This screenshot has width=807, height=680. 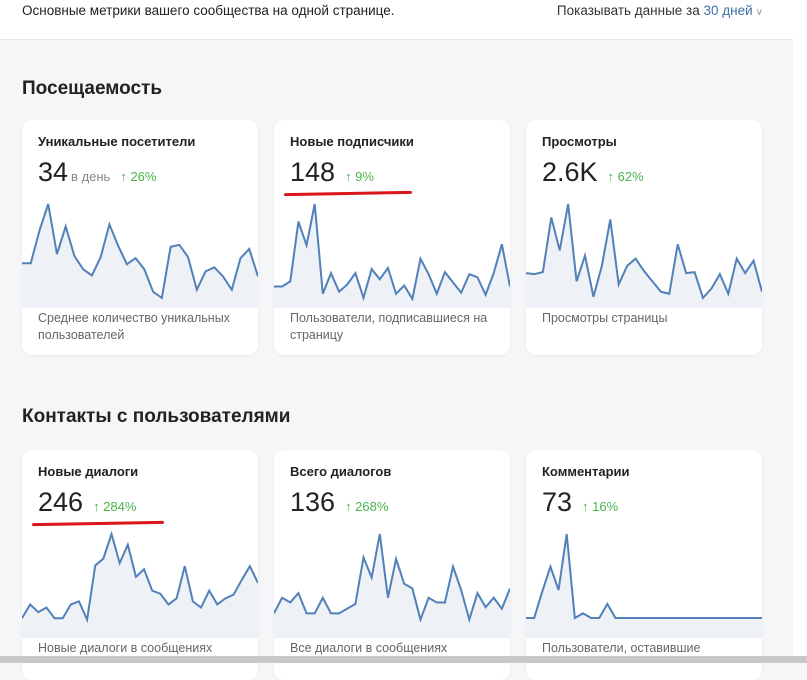 I want to click on metric-title: Просмотры, so click(x=579, y=141).